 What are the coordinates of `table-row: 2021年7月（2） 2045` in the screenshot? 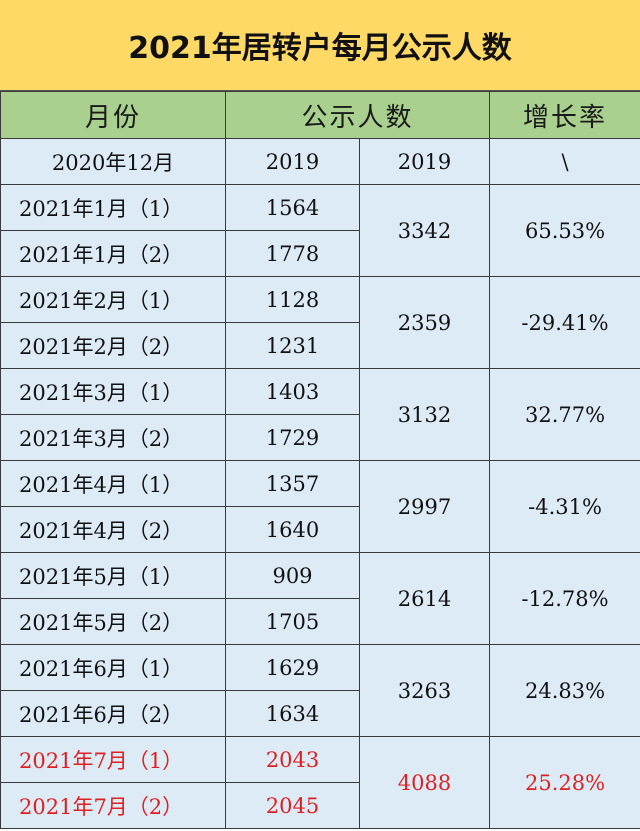 It's located at (320, 805).